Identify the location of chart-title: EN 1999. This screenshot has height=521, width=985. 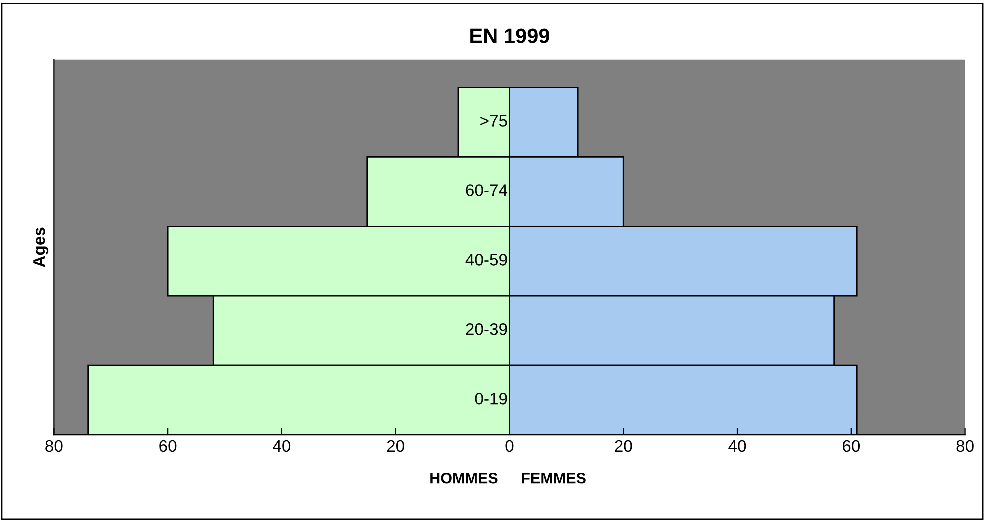
(510, 36).